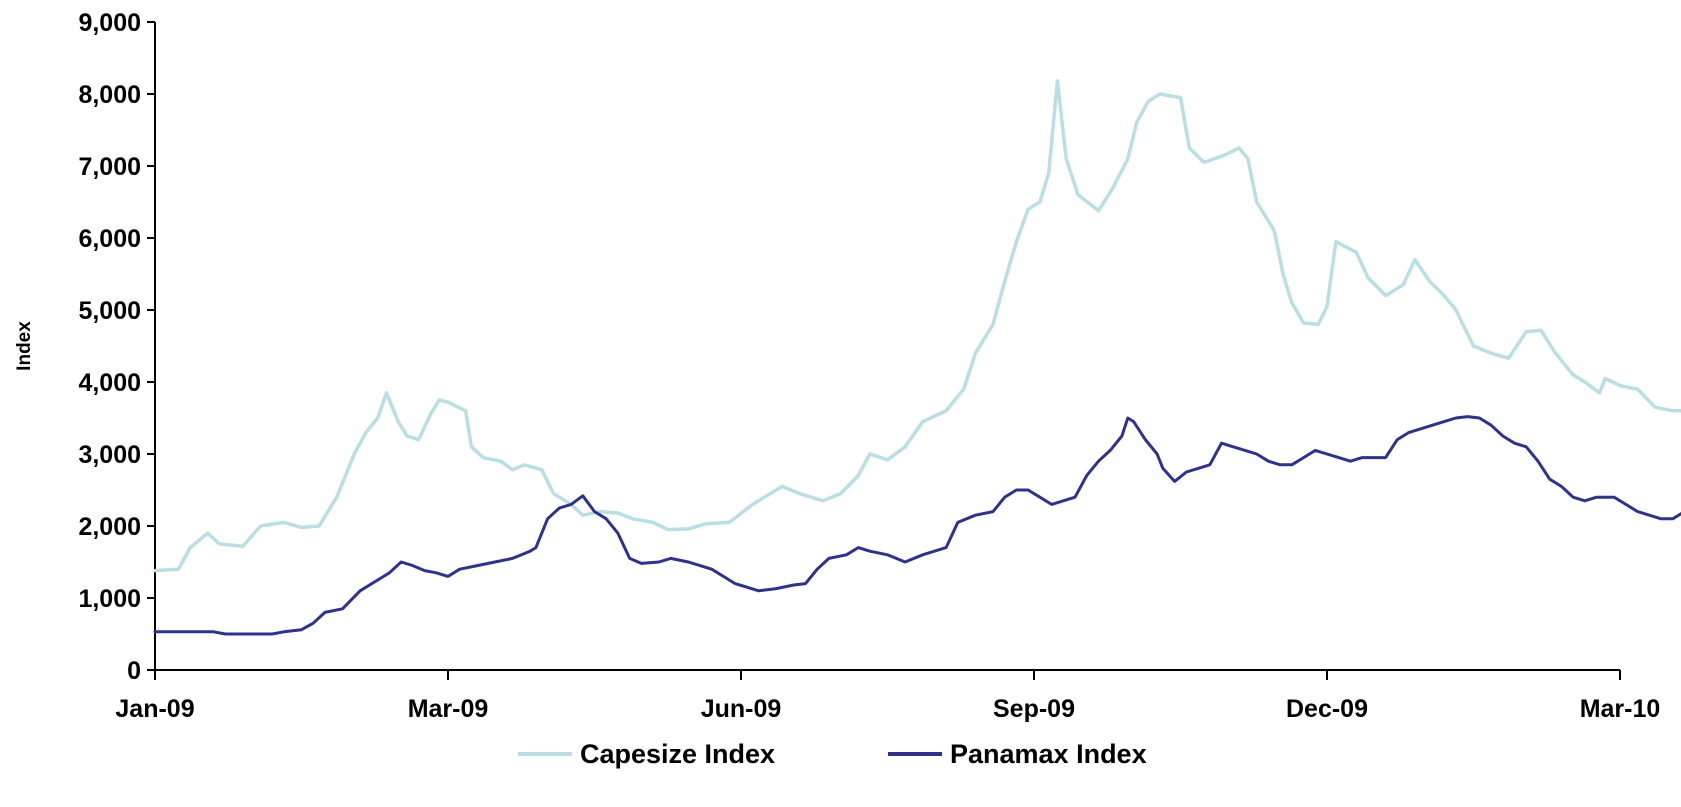 Image resolution: width=1681 pixels, height=807 pixels. I want to click on legend-item: Panamax Index, so click(1017, 754).